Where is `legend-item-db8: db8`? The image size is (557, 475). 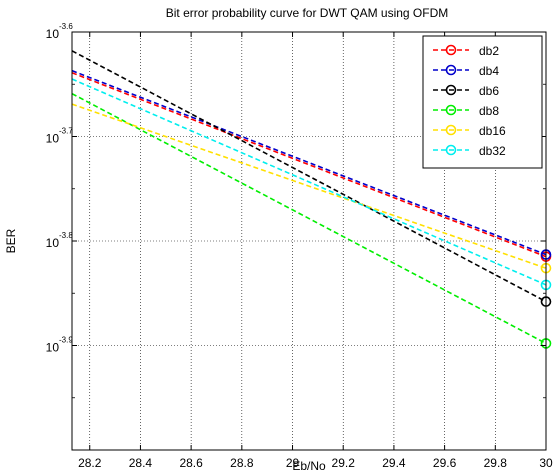
legend-item-db8: db8 is located at coordinates (466, 111).